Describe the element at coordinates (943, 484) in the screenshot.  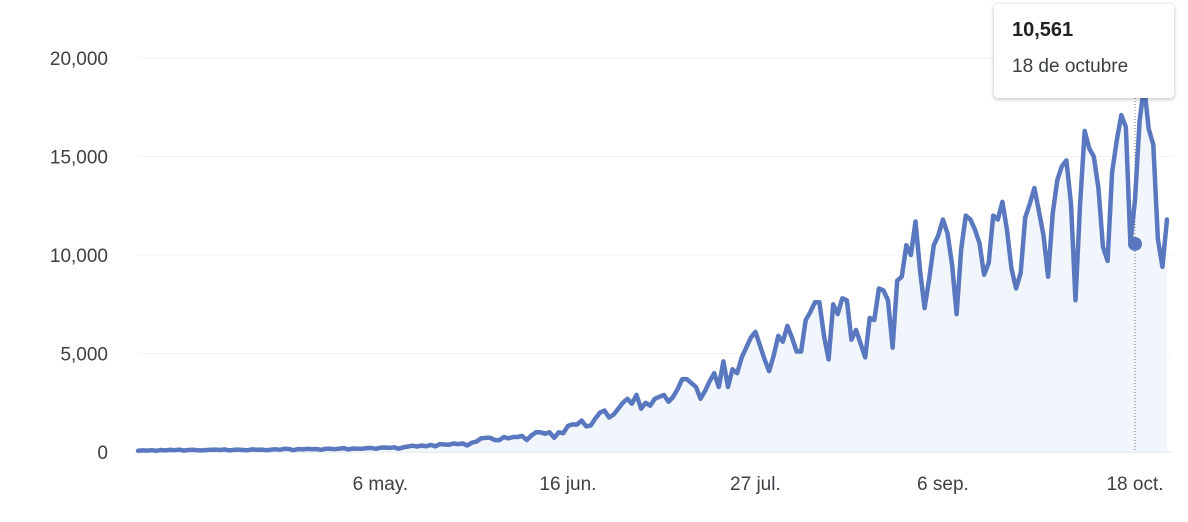
I see `x-tick-label: 6 sep.` at that location.